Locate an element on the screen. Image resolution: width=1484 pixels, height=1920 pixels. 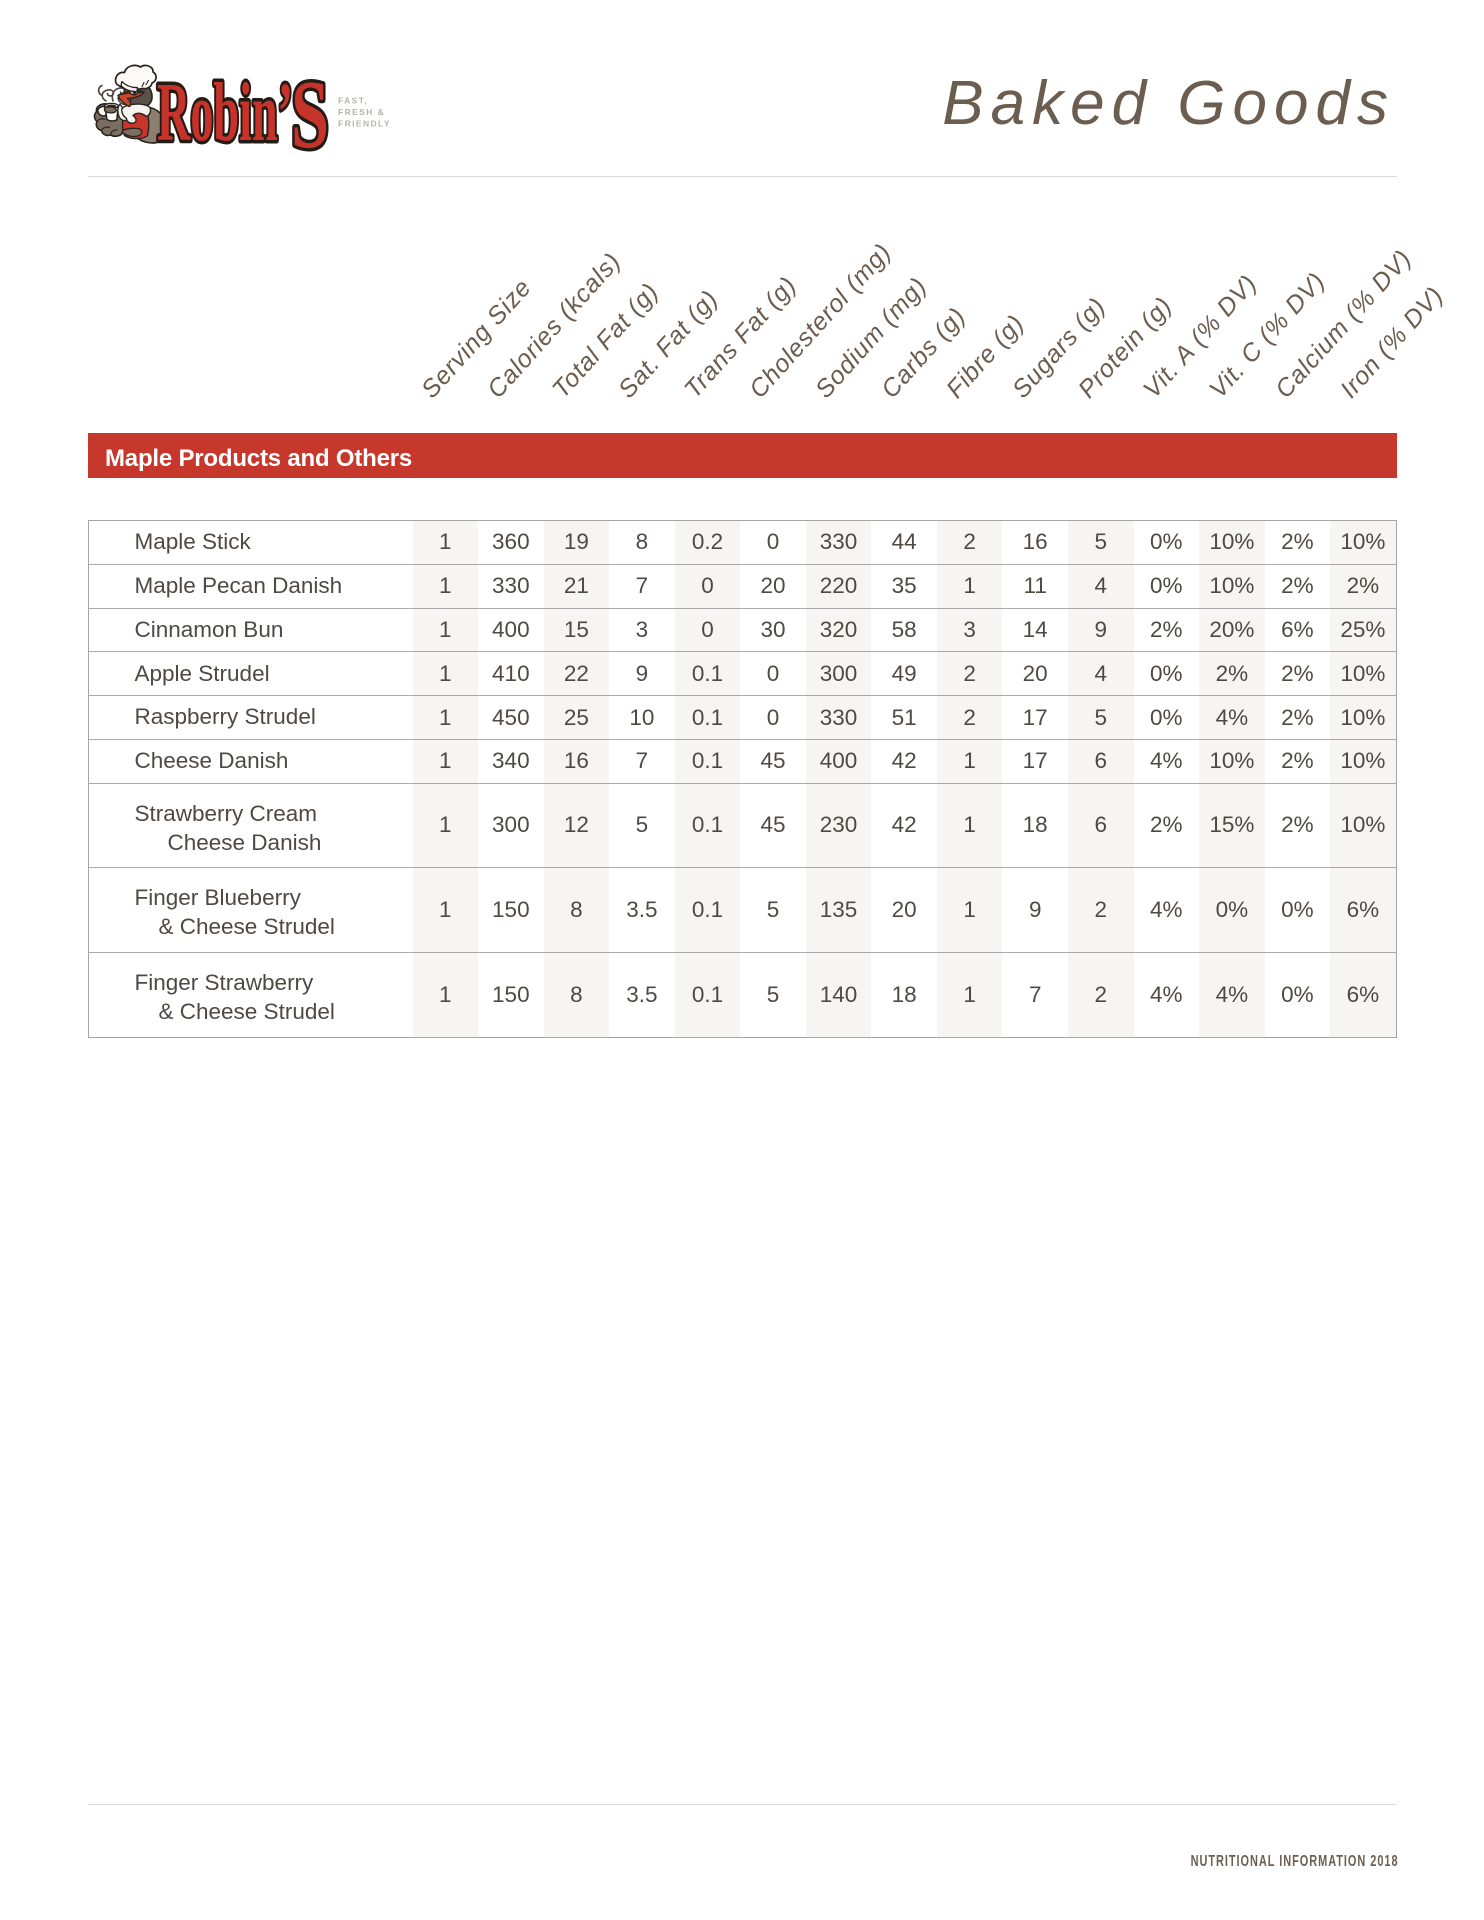
svg-text: FRIENDLY is located at coordinates (364, 124).